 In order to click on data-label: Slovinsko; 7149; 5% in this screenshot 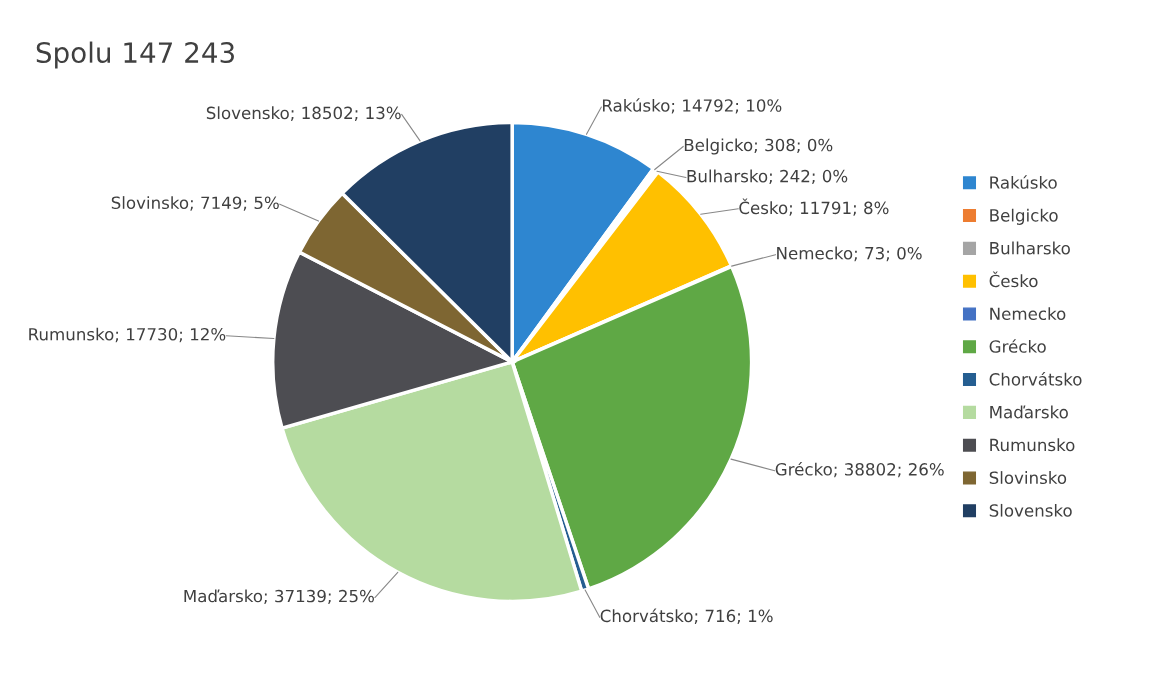, I will do `click(195, 203)`.